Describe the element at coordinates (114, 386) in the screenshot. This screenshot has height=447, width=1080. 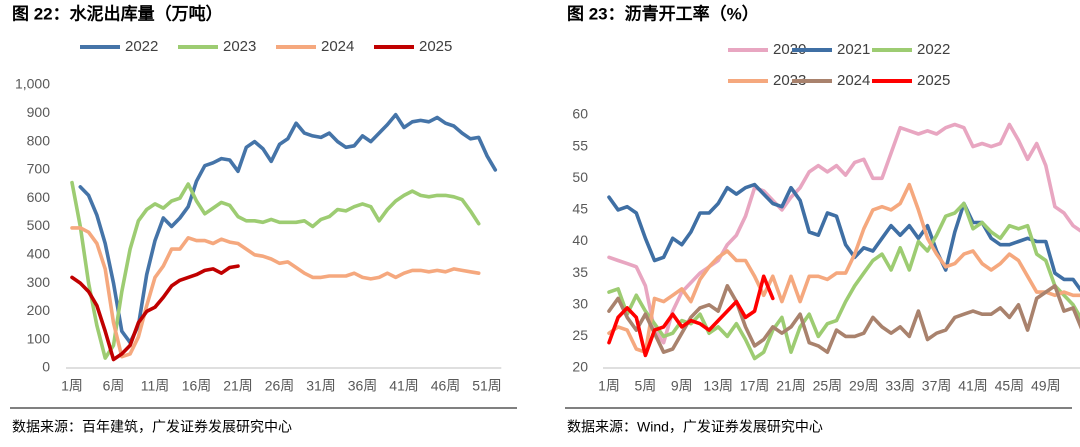
I see `x-tick-label: 6周` at that location.